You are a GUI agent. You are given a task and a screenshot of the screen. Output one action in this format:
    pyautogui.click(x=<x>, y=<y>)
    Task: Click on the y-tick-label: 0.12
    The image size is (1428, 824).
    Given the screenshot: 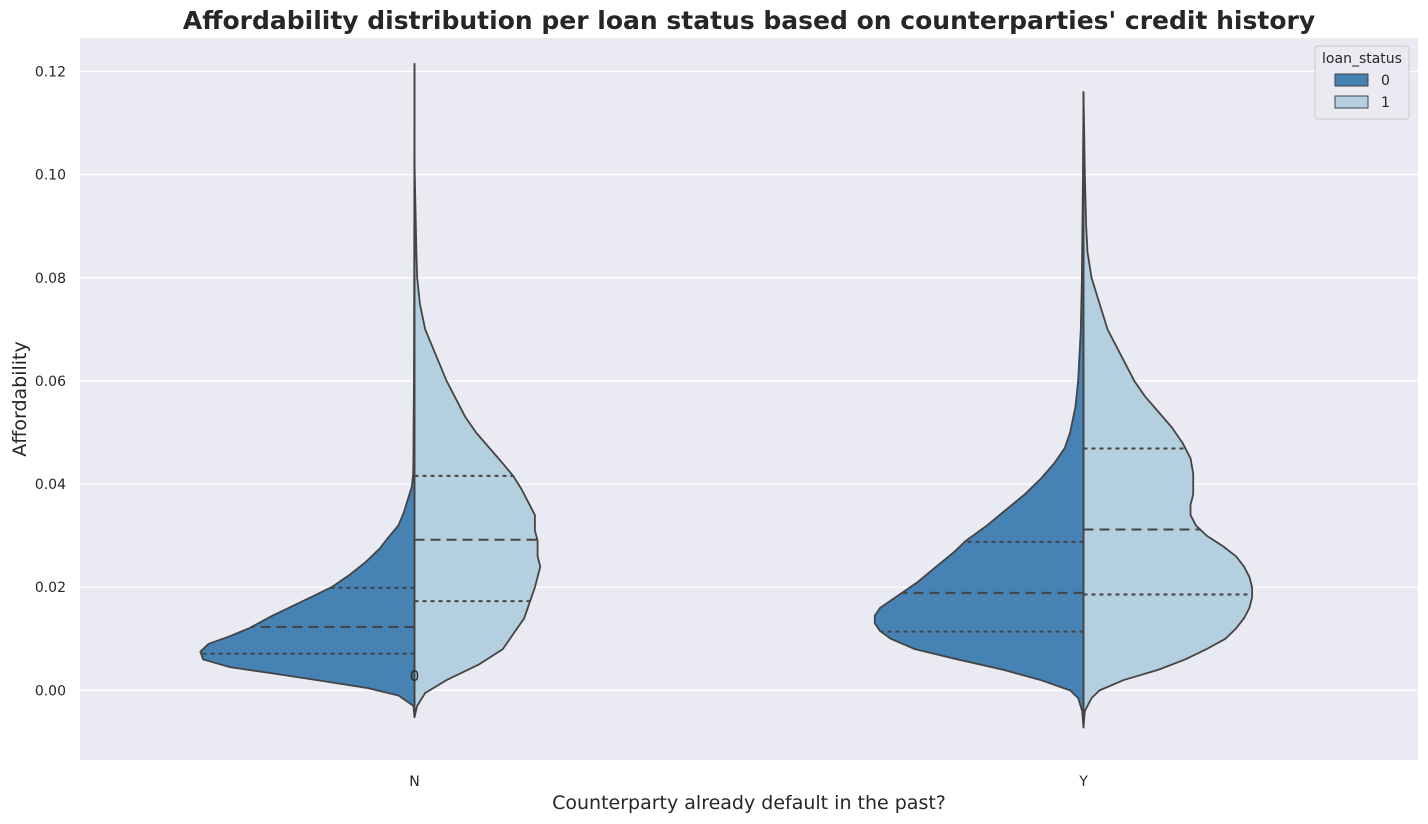 What is the action you would take?
    pyautogui.click(x=50, y=73)
    